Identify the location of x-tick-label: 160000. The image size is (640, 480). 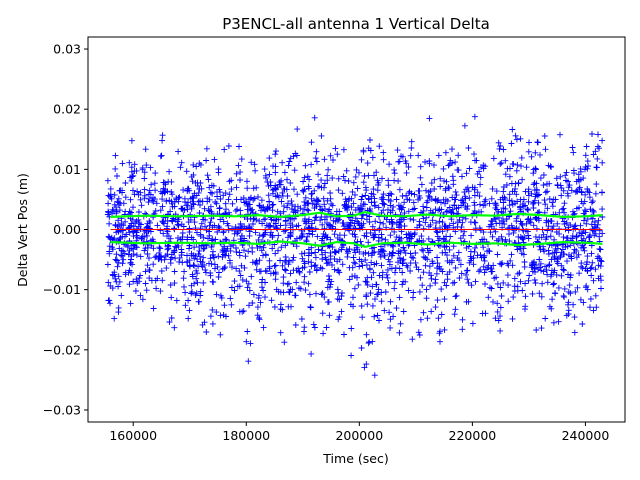
(133, 435).